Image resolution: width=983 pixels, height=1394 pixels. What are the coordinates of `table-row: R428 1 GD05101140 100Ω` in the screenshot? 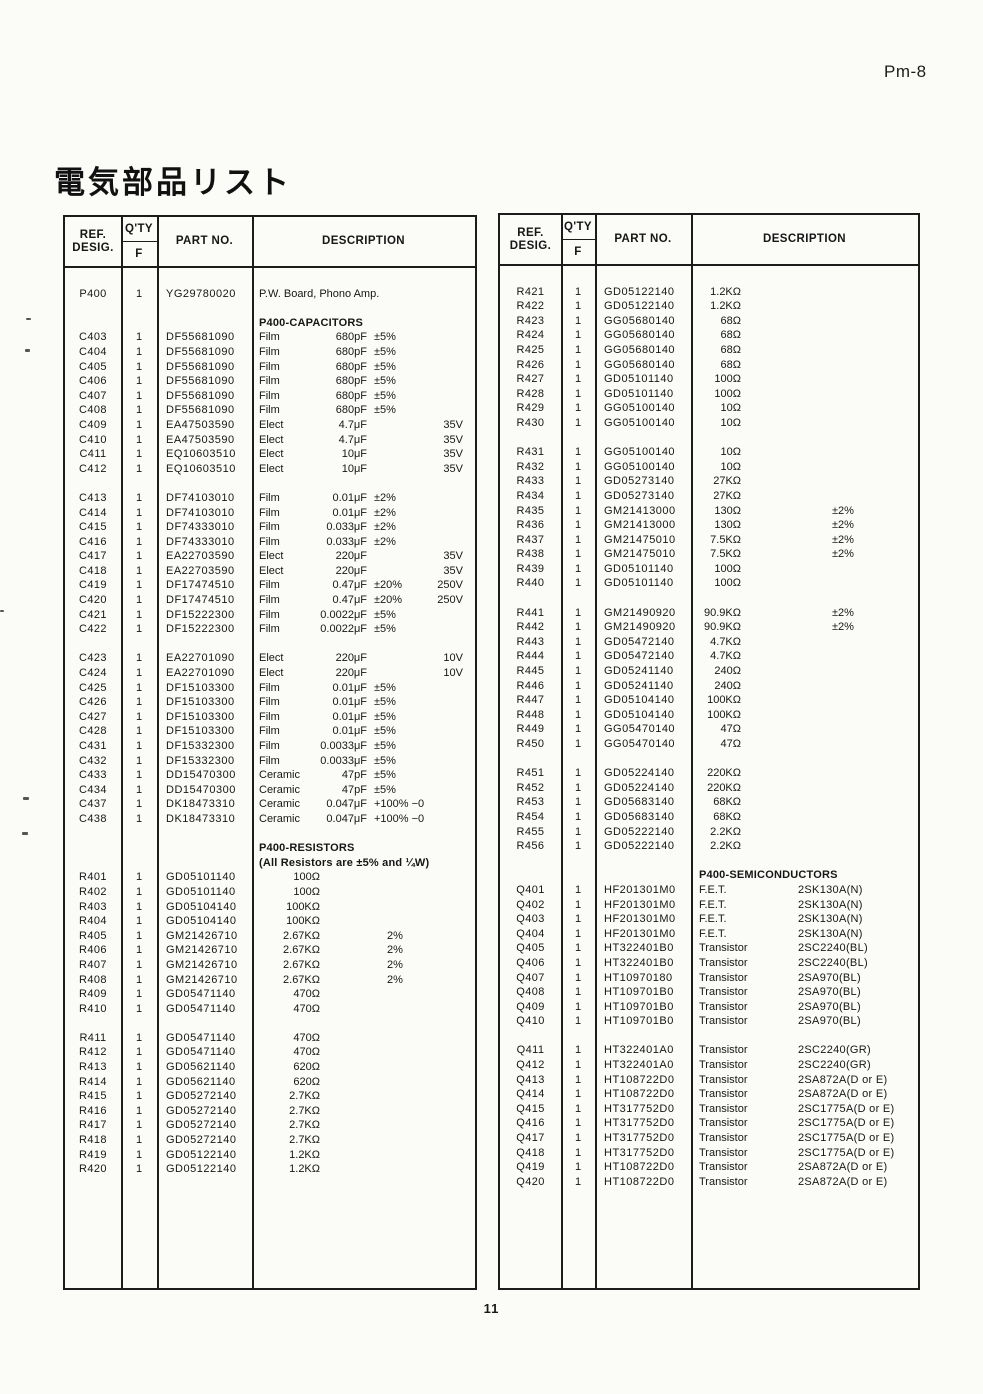 It's located at (709, 394).